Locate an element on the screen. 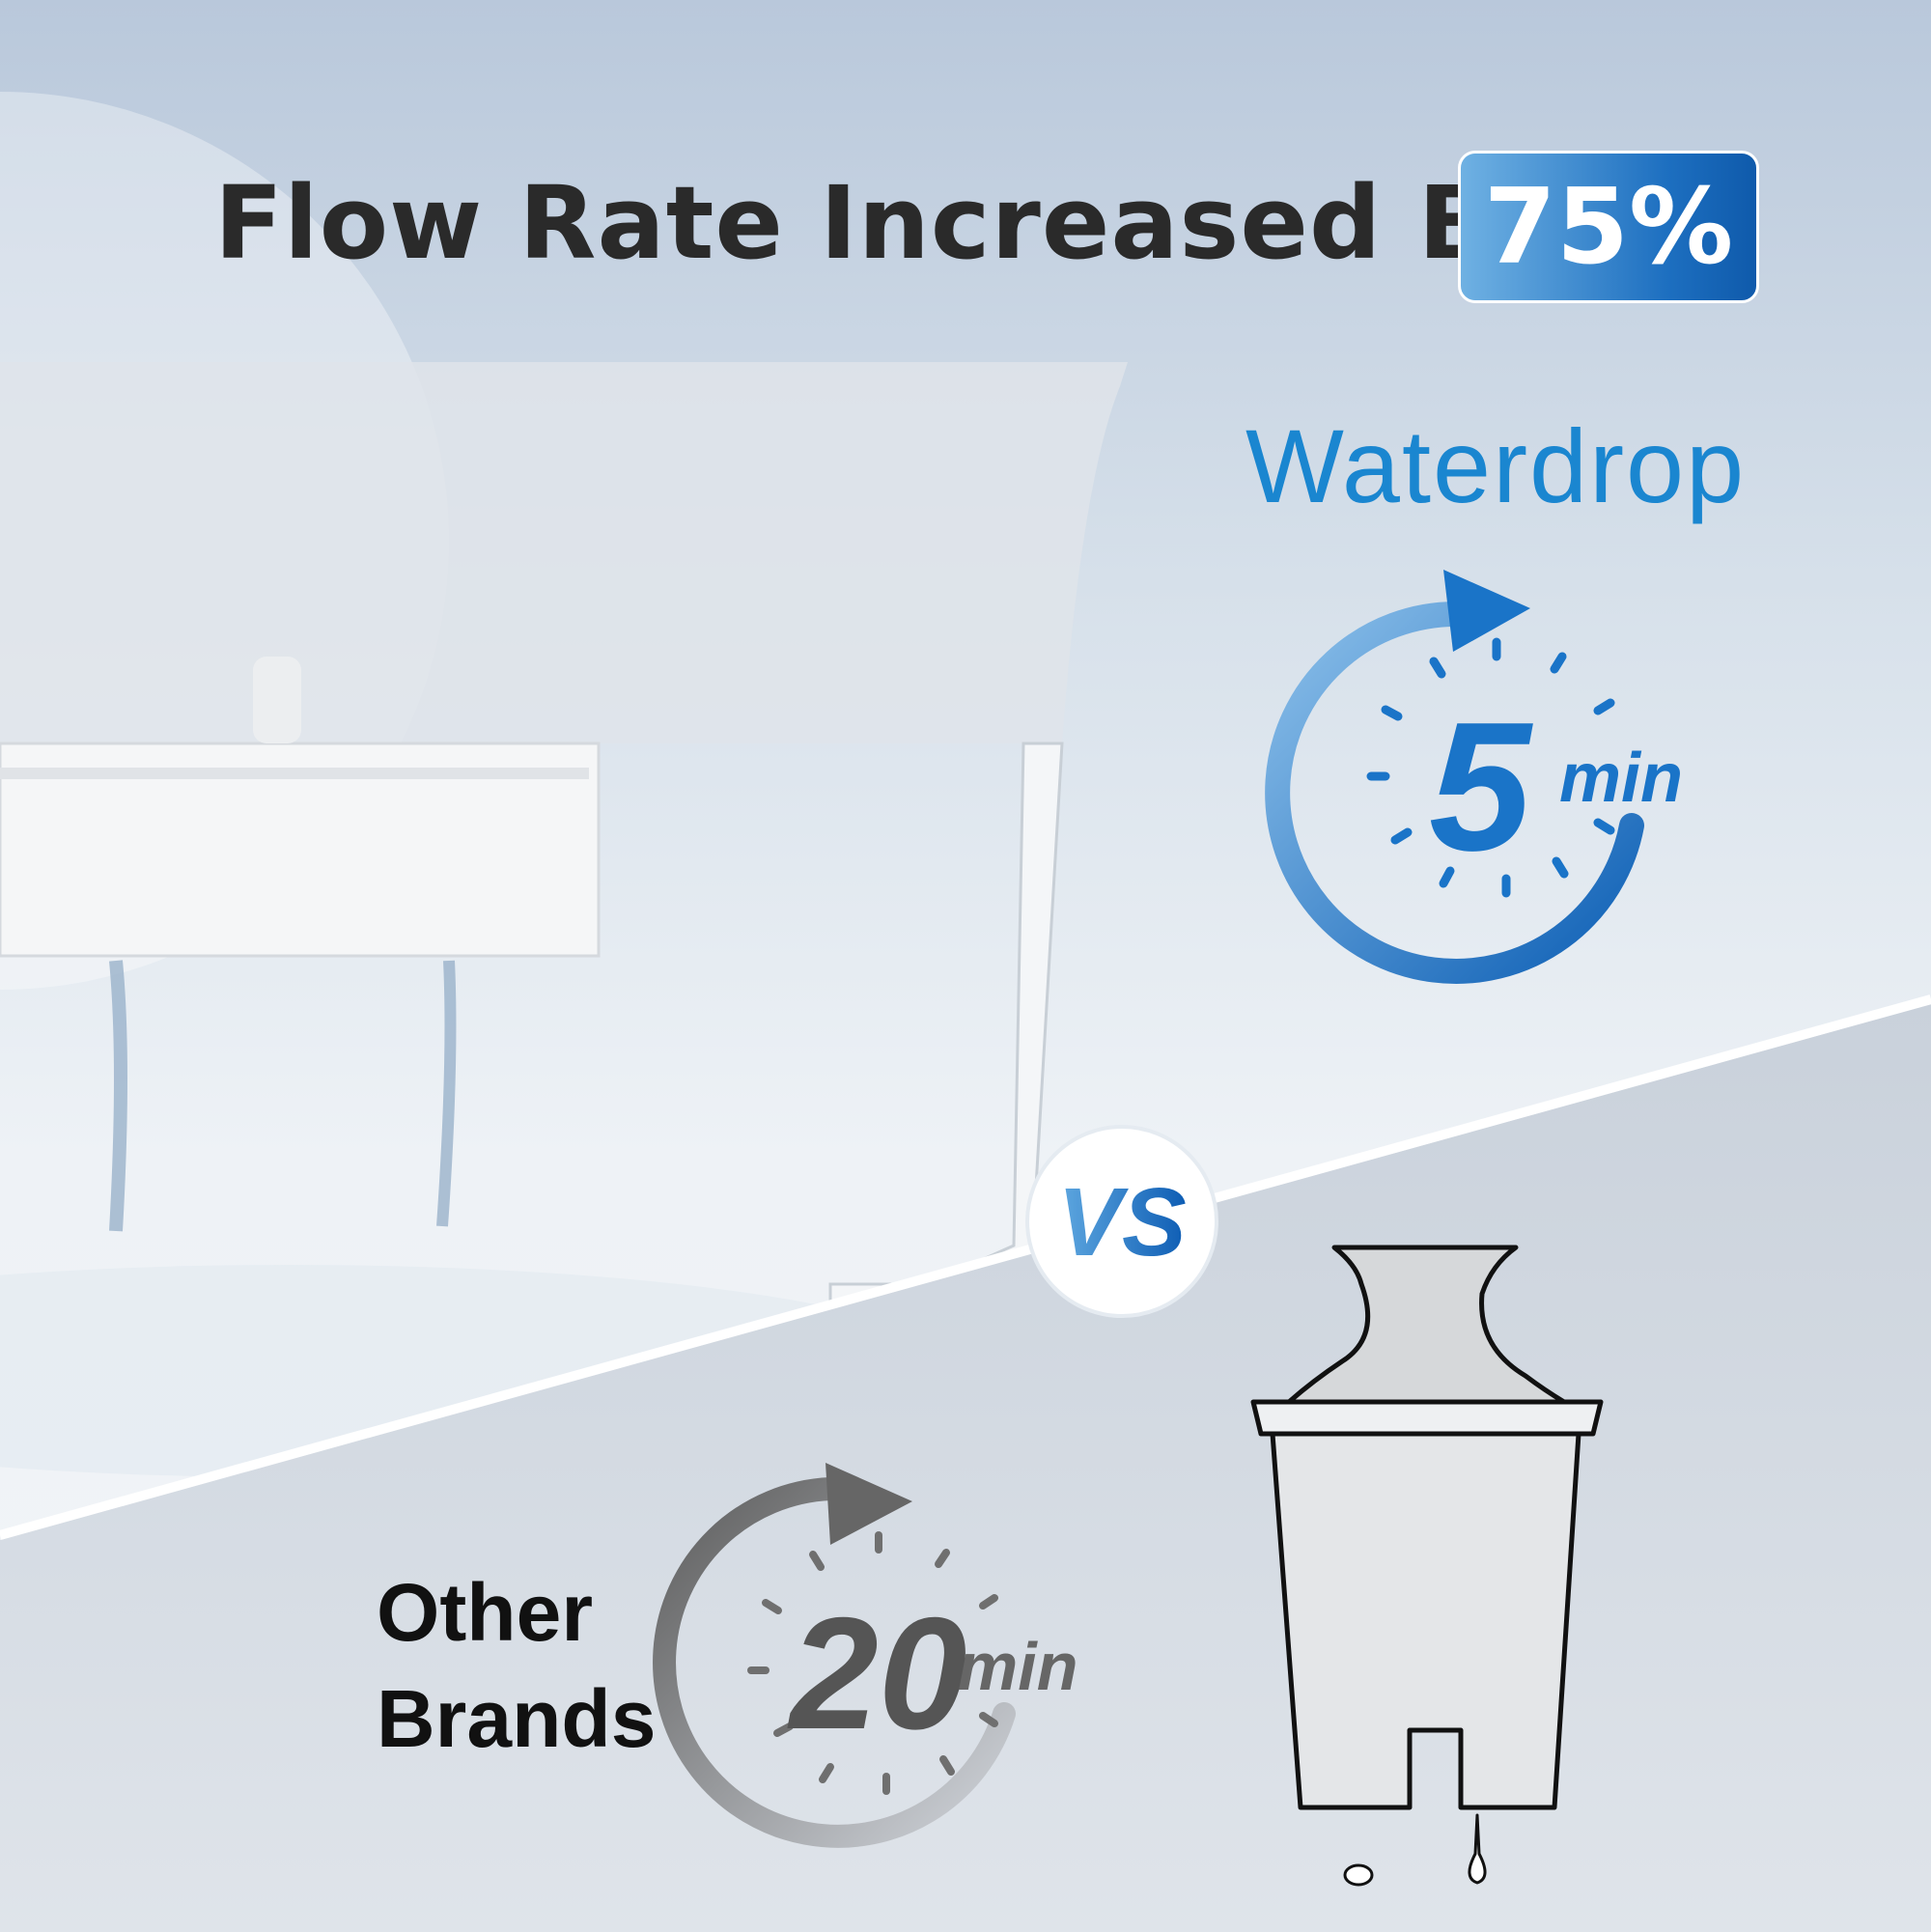  versus-label: VS is located at coordinates (1121, 1222).